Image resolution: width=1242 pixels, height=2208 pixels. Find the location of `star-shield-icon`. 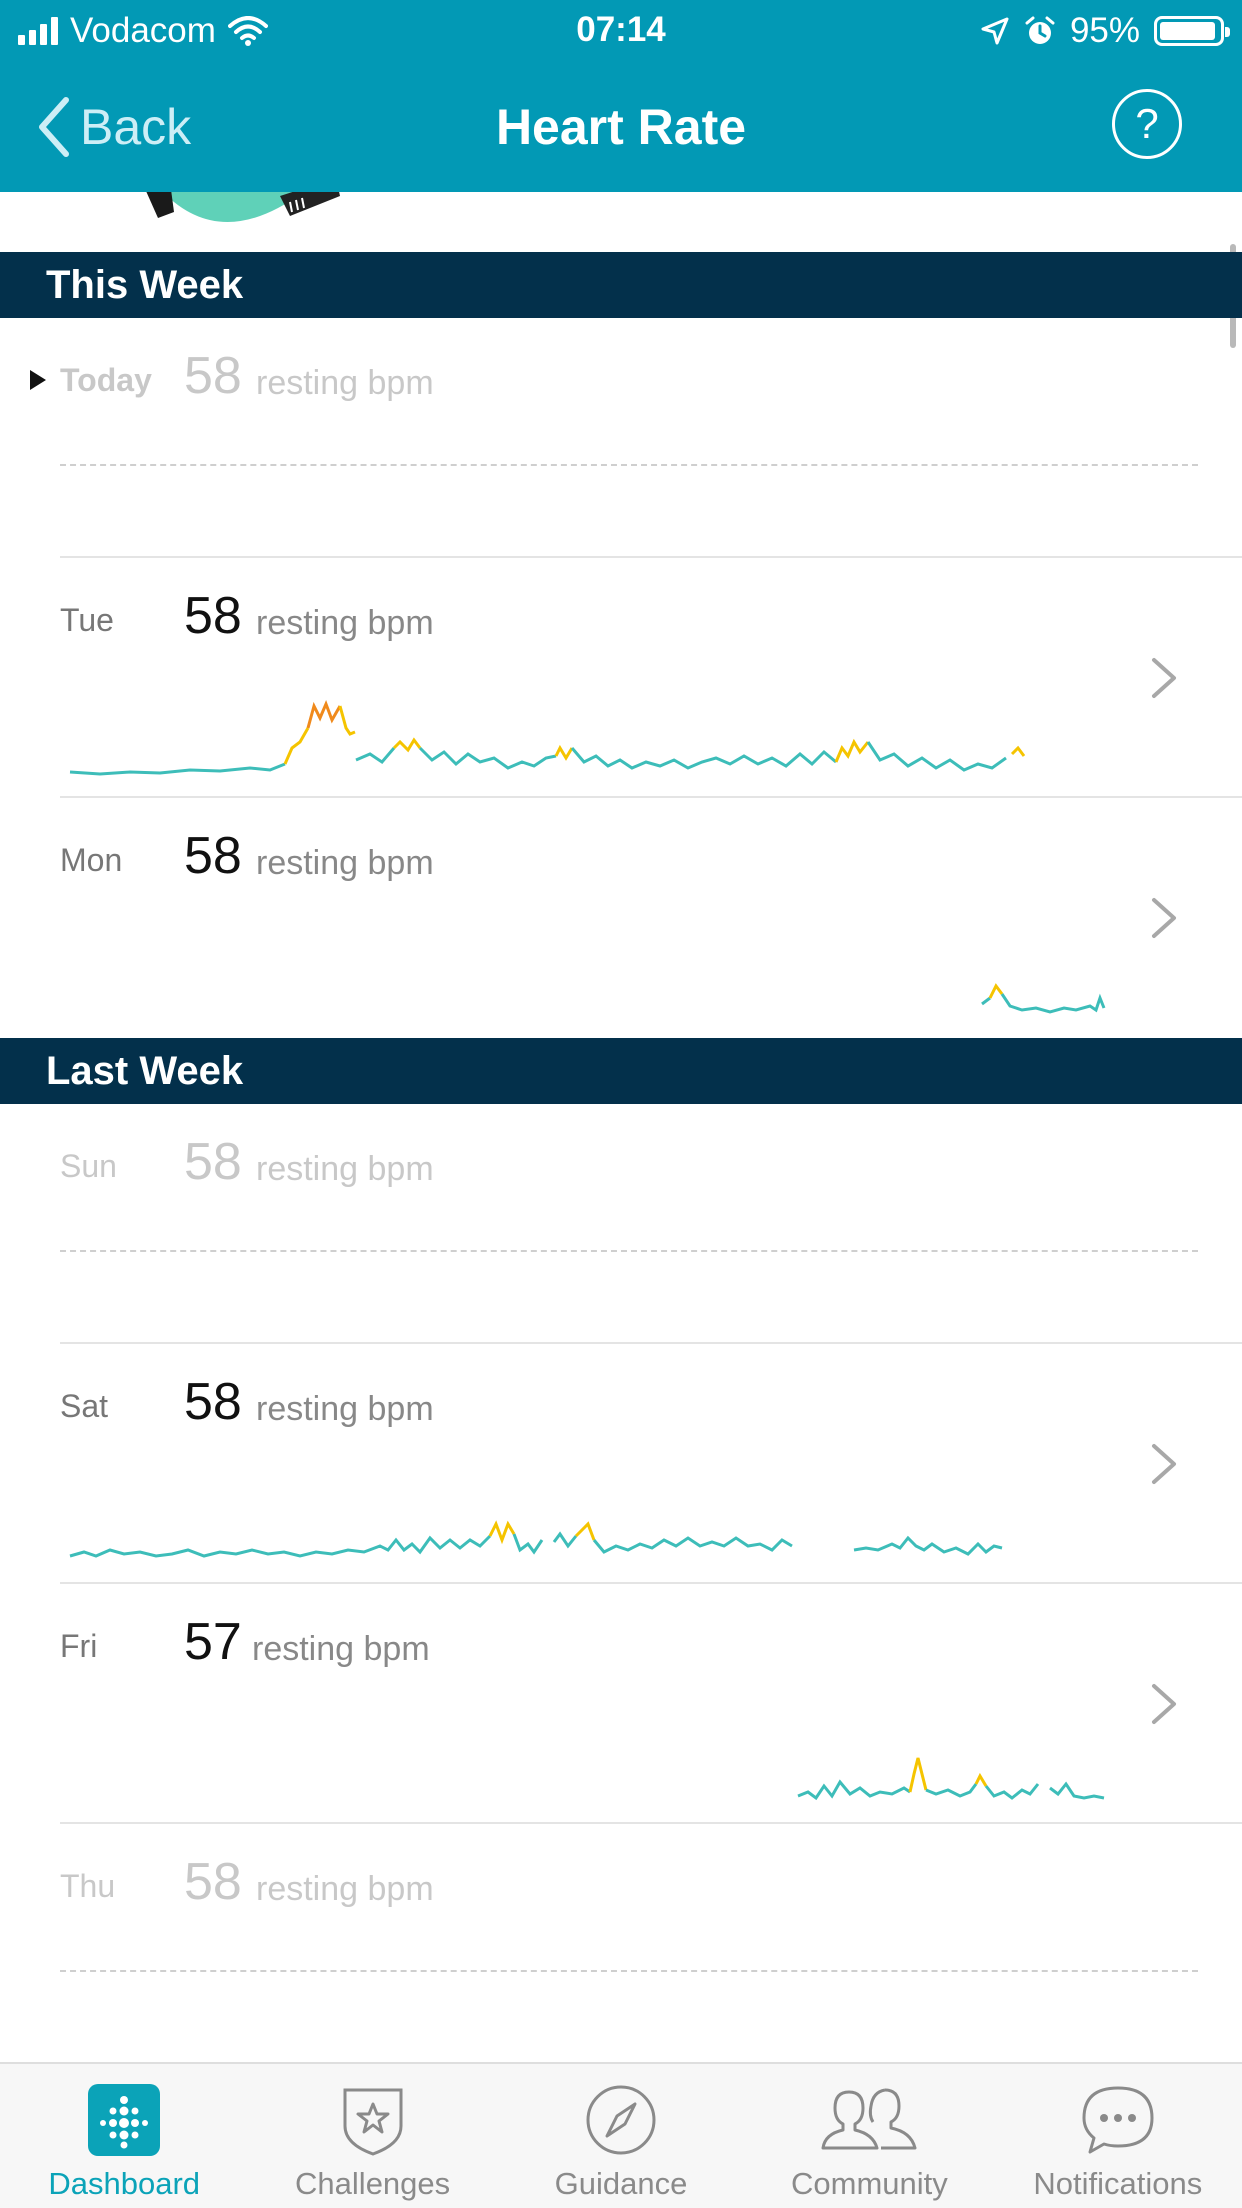

star-shield-icon is located at coordinates (373, 2122).